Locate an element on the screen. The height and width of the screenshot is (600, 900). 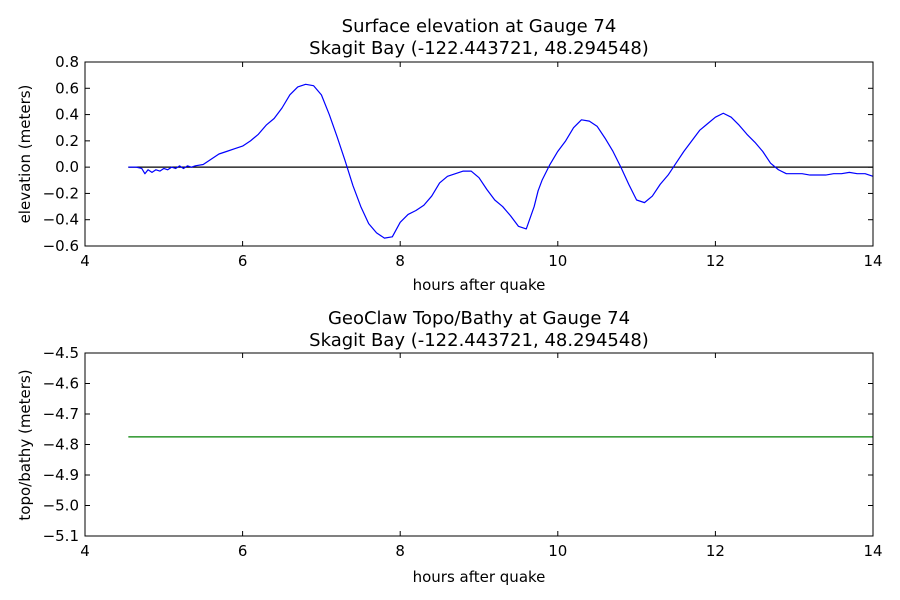
y-tick-label: −4.5 is located at coordinates (61, 353).